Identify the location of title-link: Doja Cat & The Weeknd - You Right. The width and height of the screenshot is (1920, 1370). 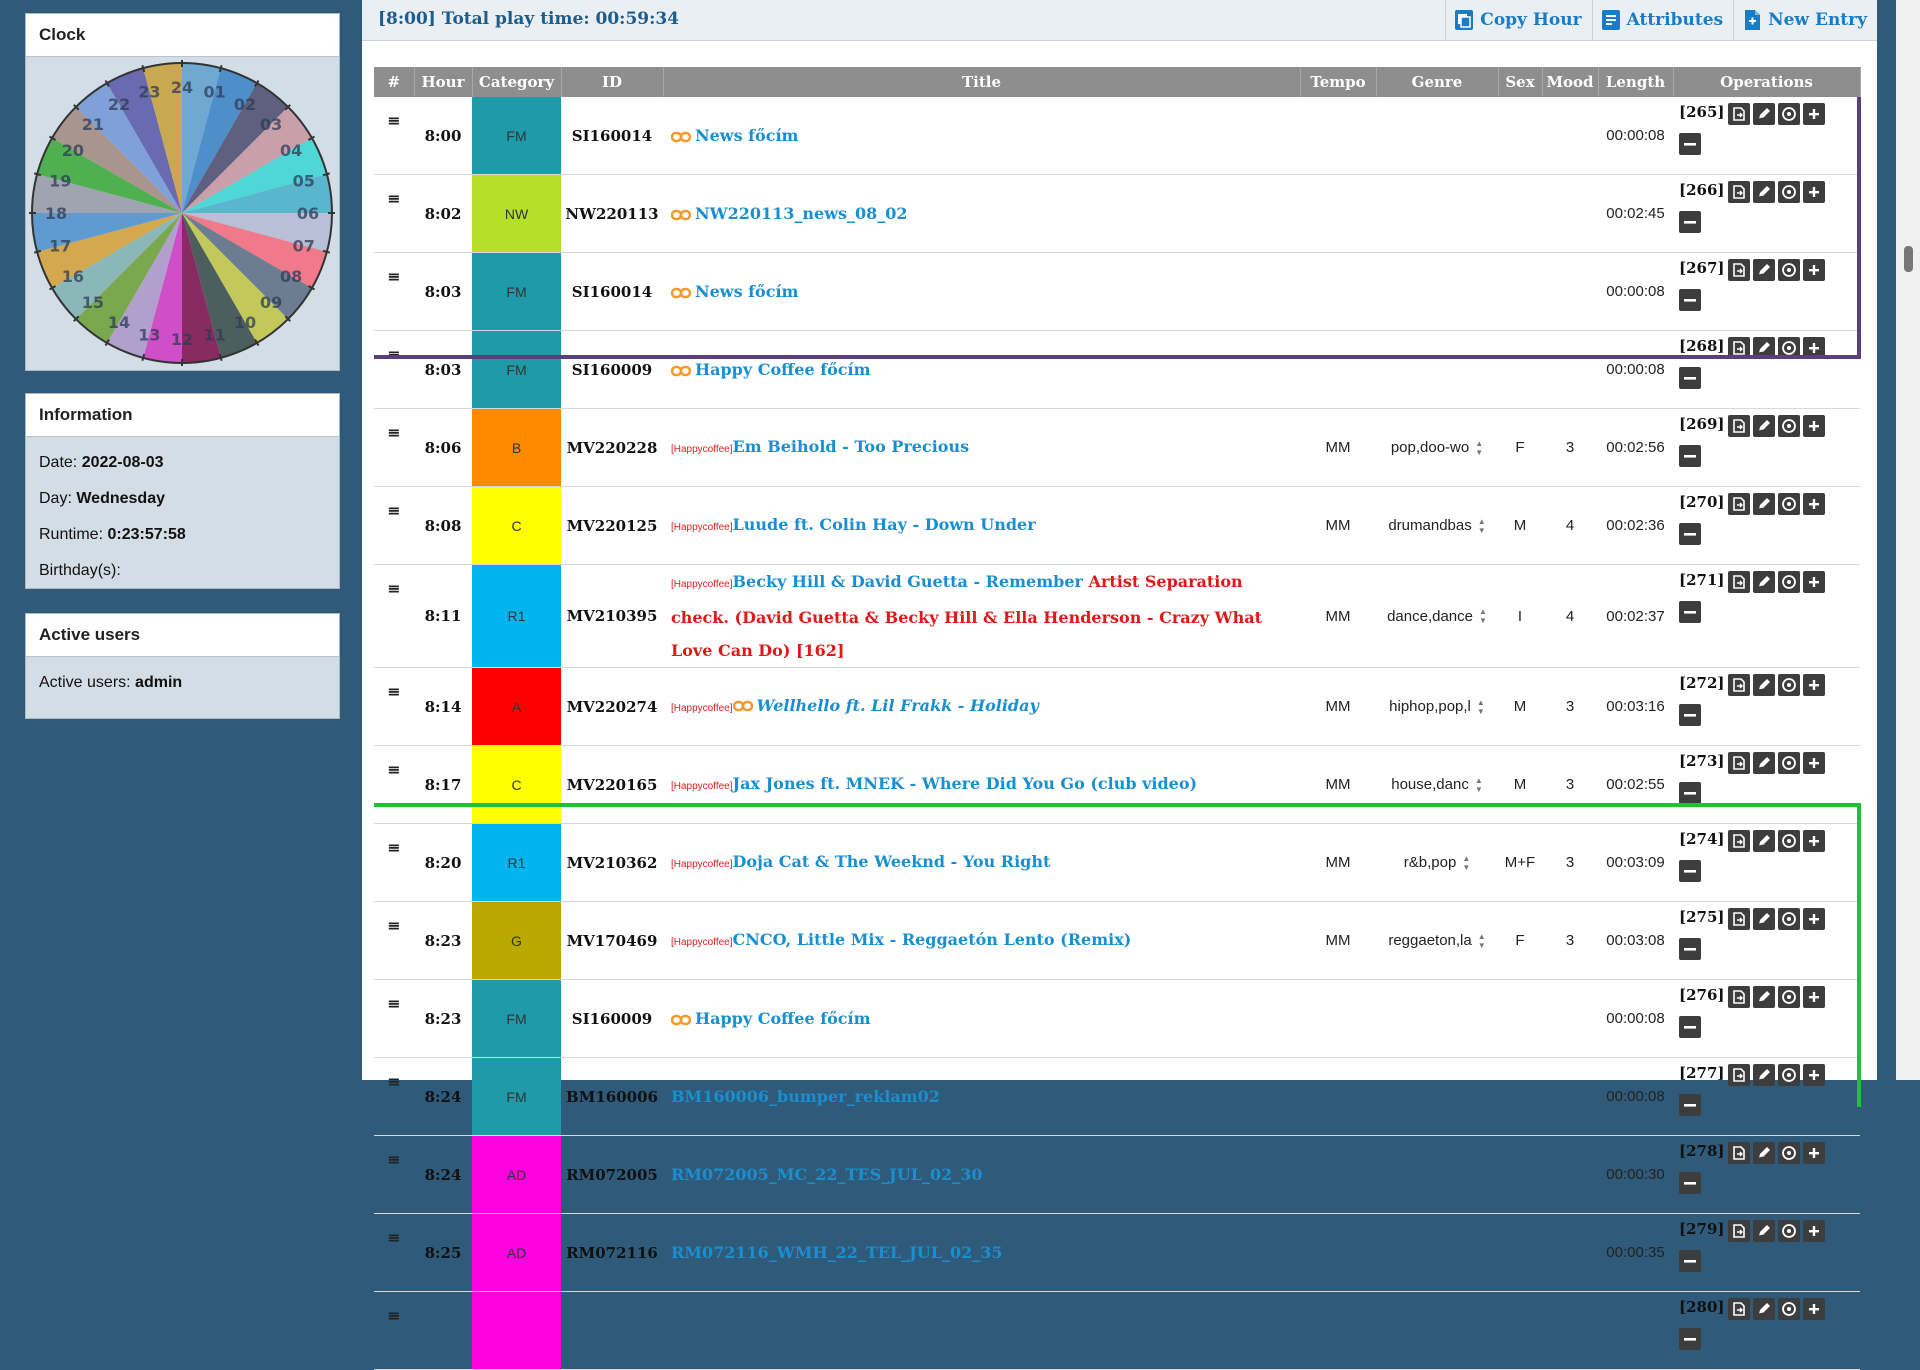
(891, 861).